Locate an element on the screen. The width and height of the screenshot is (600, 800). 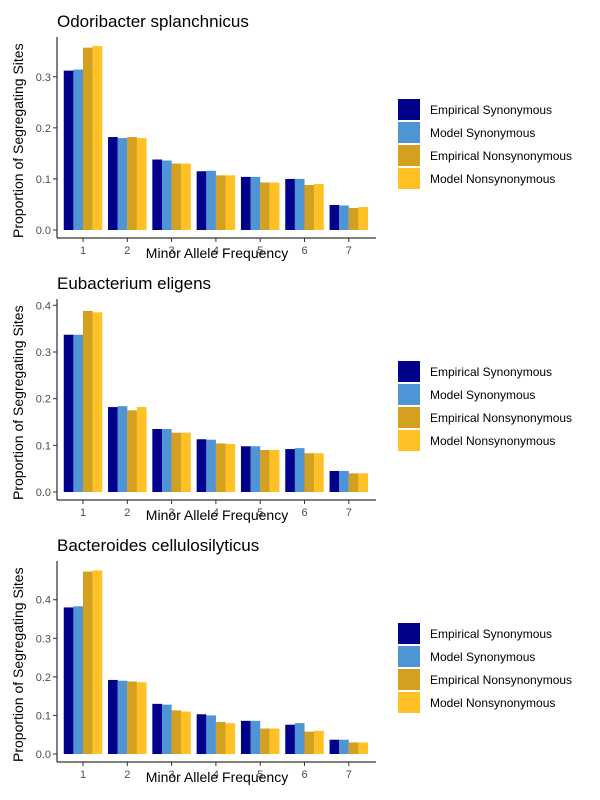
x-tick-label: 6 is located at coordinates (304, 251).